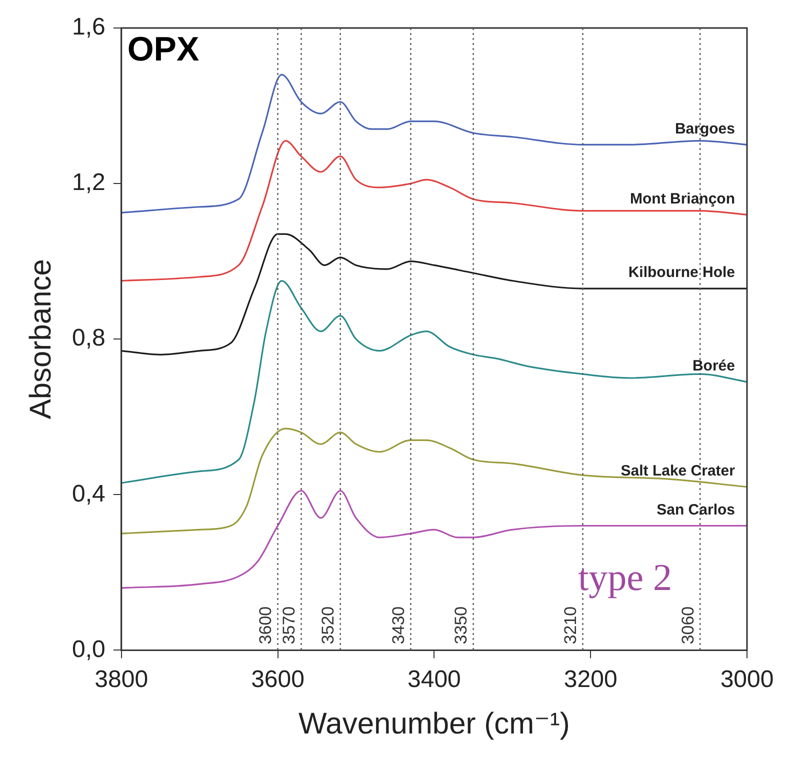 The image size is (787, 757). I want to click on x-tick-label: 3200, so click(591, 680).